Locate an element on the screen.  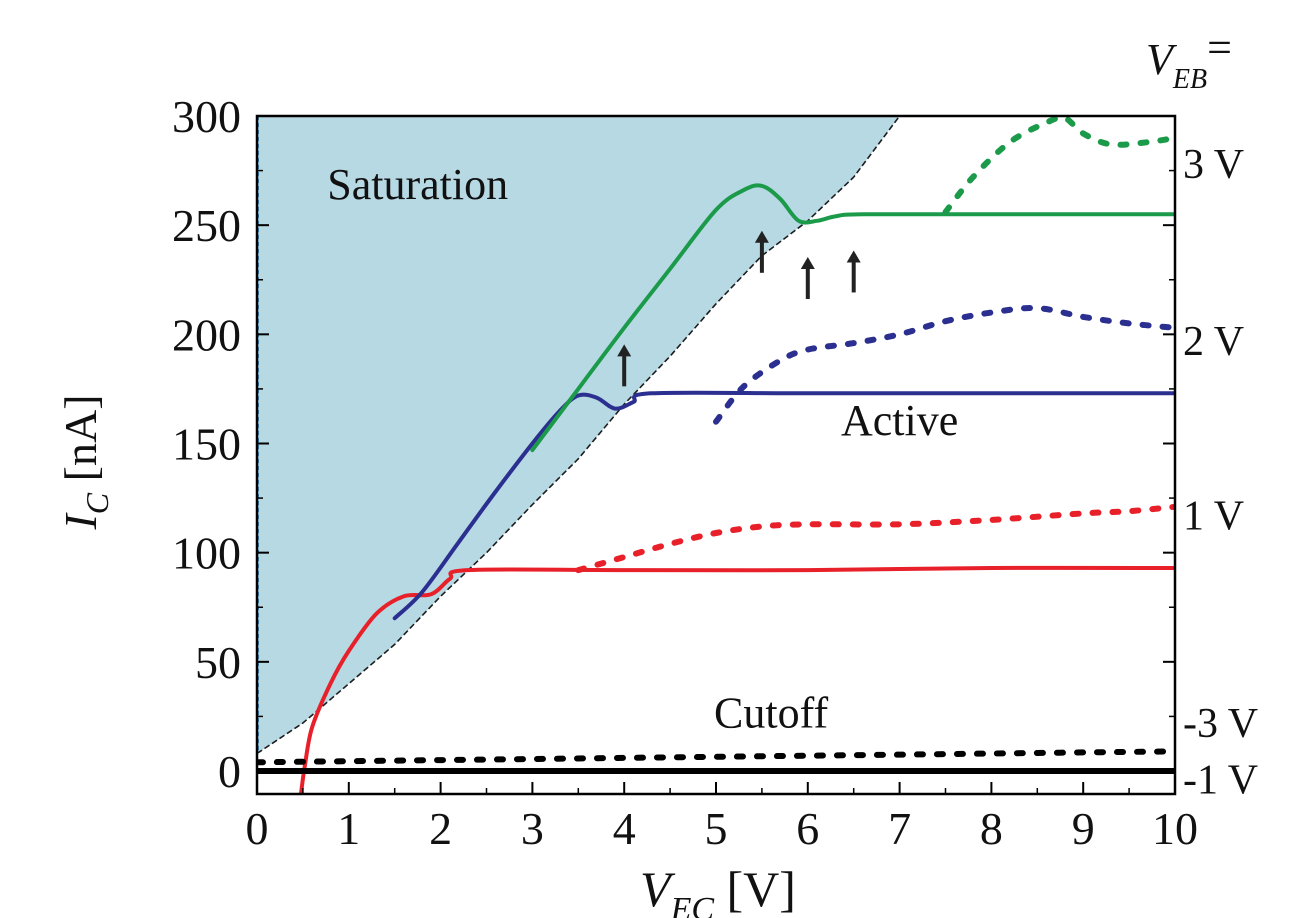
x-tick-label: 5 is located at coordinates (716, 828).